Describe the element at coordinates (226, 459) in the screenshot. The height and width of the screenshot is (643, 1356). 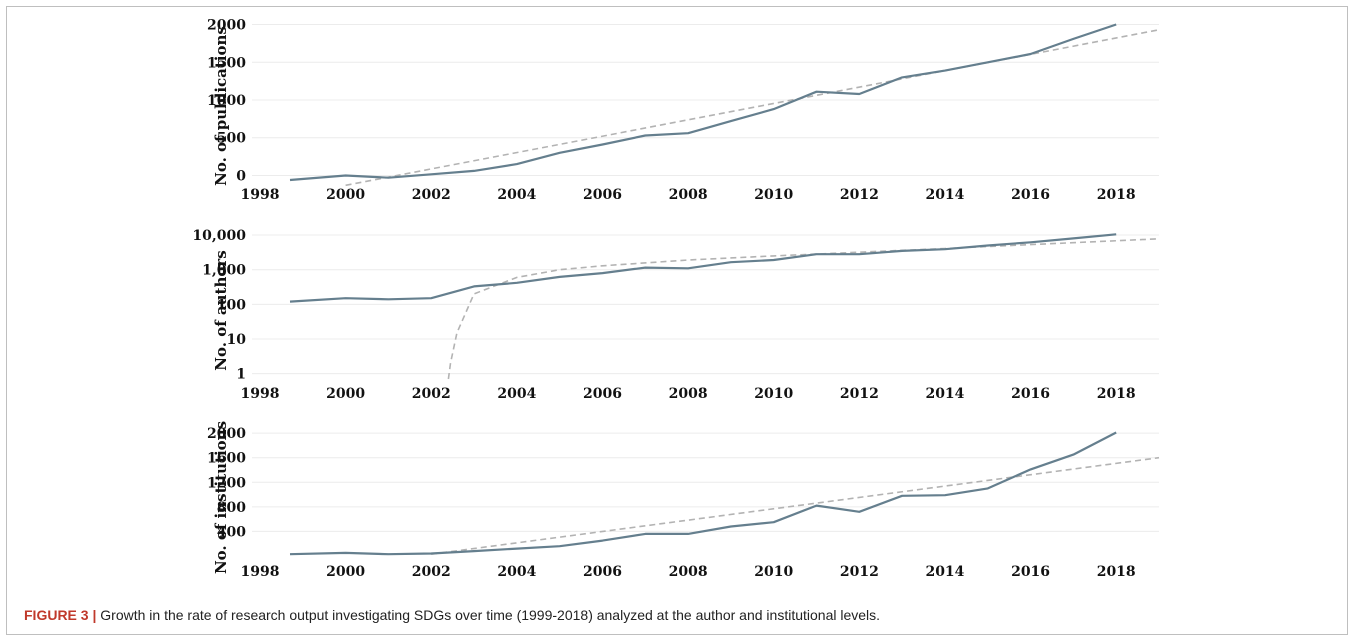
I see `y-tick-label: 1600` at that location.